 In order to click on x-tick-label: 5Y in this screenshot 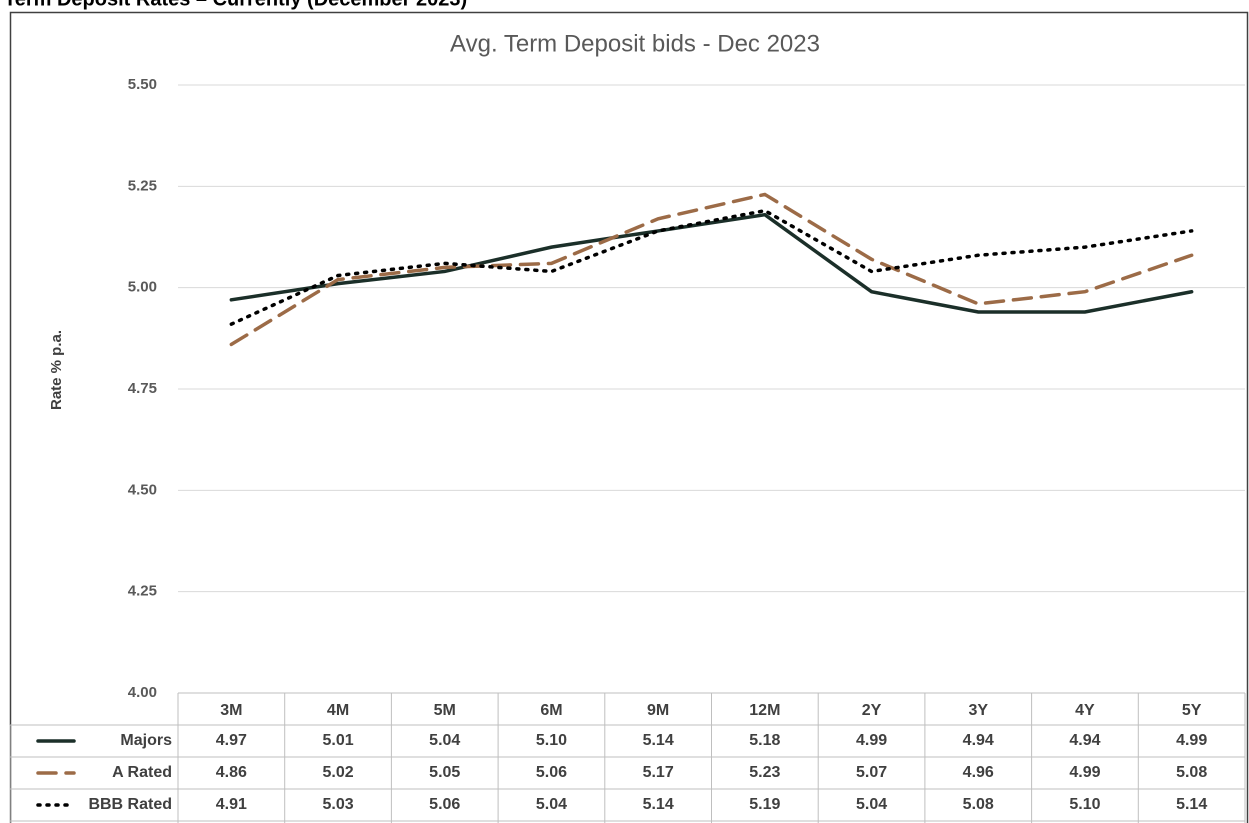, I will do `click(1192, 710)`.